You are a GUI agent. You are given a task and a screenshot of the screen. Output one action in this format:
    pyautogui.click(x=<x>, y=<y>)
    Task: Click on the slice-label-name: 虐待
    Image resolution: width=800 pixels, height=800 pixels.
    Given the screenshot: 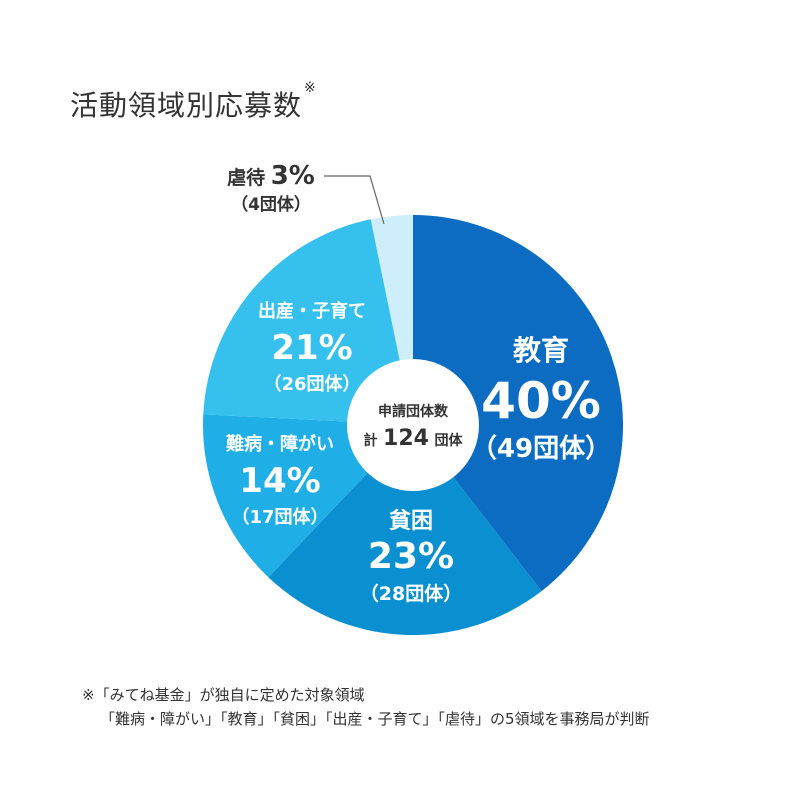 What is the action you would take?
    pyautogui.click(x=246, y=177)
    